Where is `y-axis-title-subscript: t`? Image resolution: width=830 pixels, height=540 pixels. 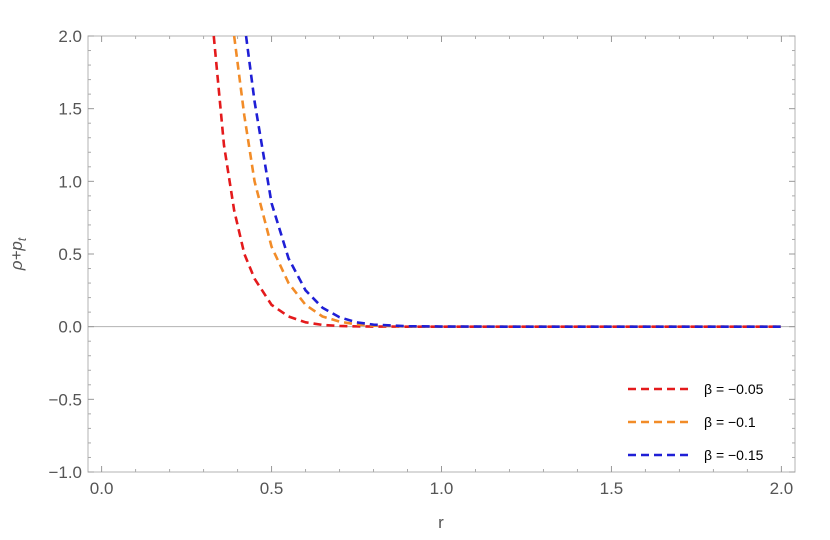 y-axis-title-subscript: t is located at coordinates (22, 239).